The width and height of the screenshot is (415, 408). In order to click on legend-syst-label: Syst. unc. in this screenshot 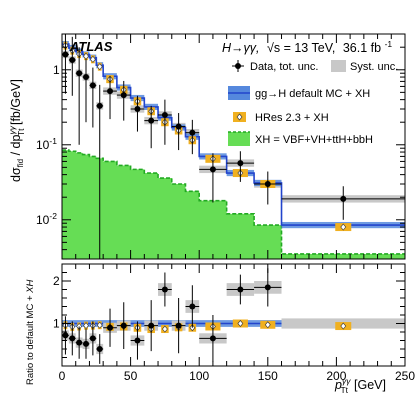, I will do `click(374, 67)`.